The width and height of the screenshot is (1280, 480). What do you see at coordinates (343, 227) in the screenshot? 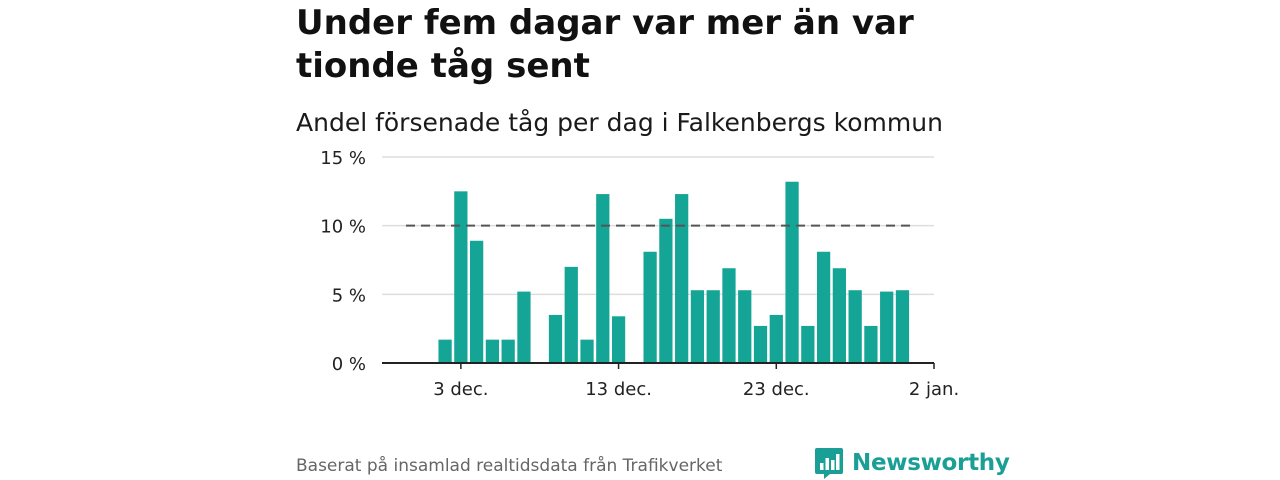
I see `y-tick-label: 10 %` at bounding box center [343, 227].